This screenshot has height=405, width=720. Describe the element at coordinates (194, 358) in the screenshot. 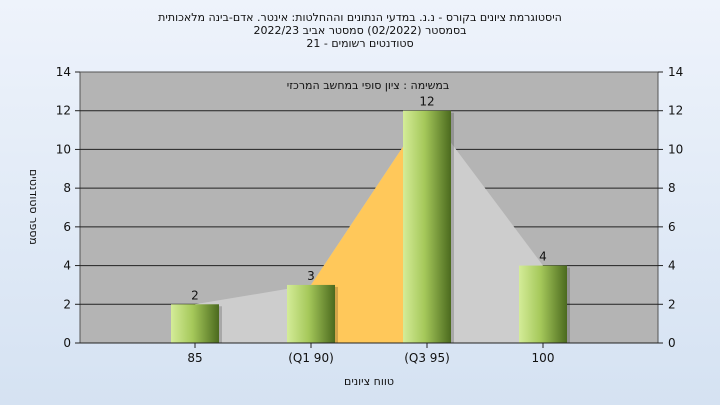

I see `x-tick-label-0: 85` at that location.